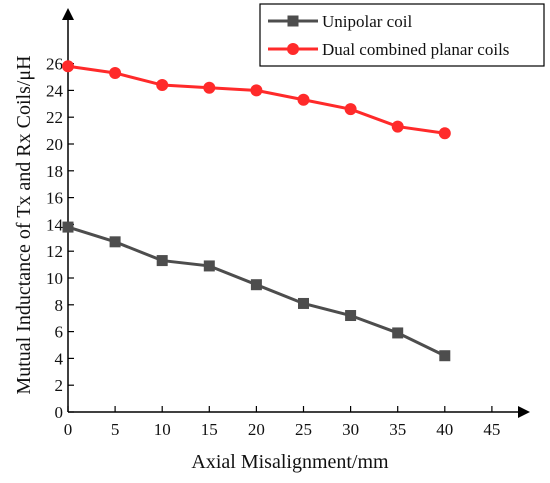 This screenshot has height=483, width=550. What do you see at coordinates (367, 21) in the screenshot?
I see `legend-label: Unipolar coil` at bounding box center [367, 21].